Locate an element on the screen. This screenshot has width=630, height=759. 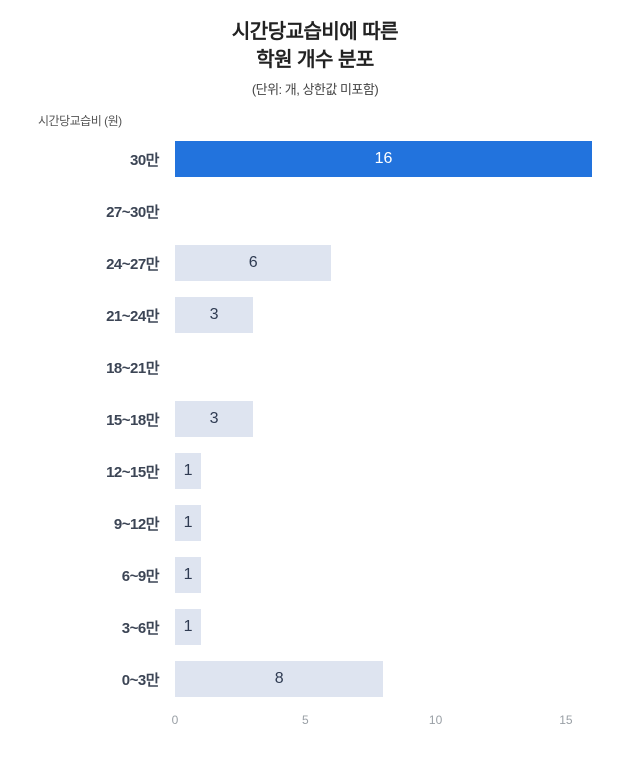
category-label: 27~30만 is located at coordinates (132, 212).